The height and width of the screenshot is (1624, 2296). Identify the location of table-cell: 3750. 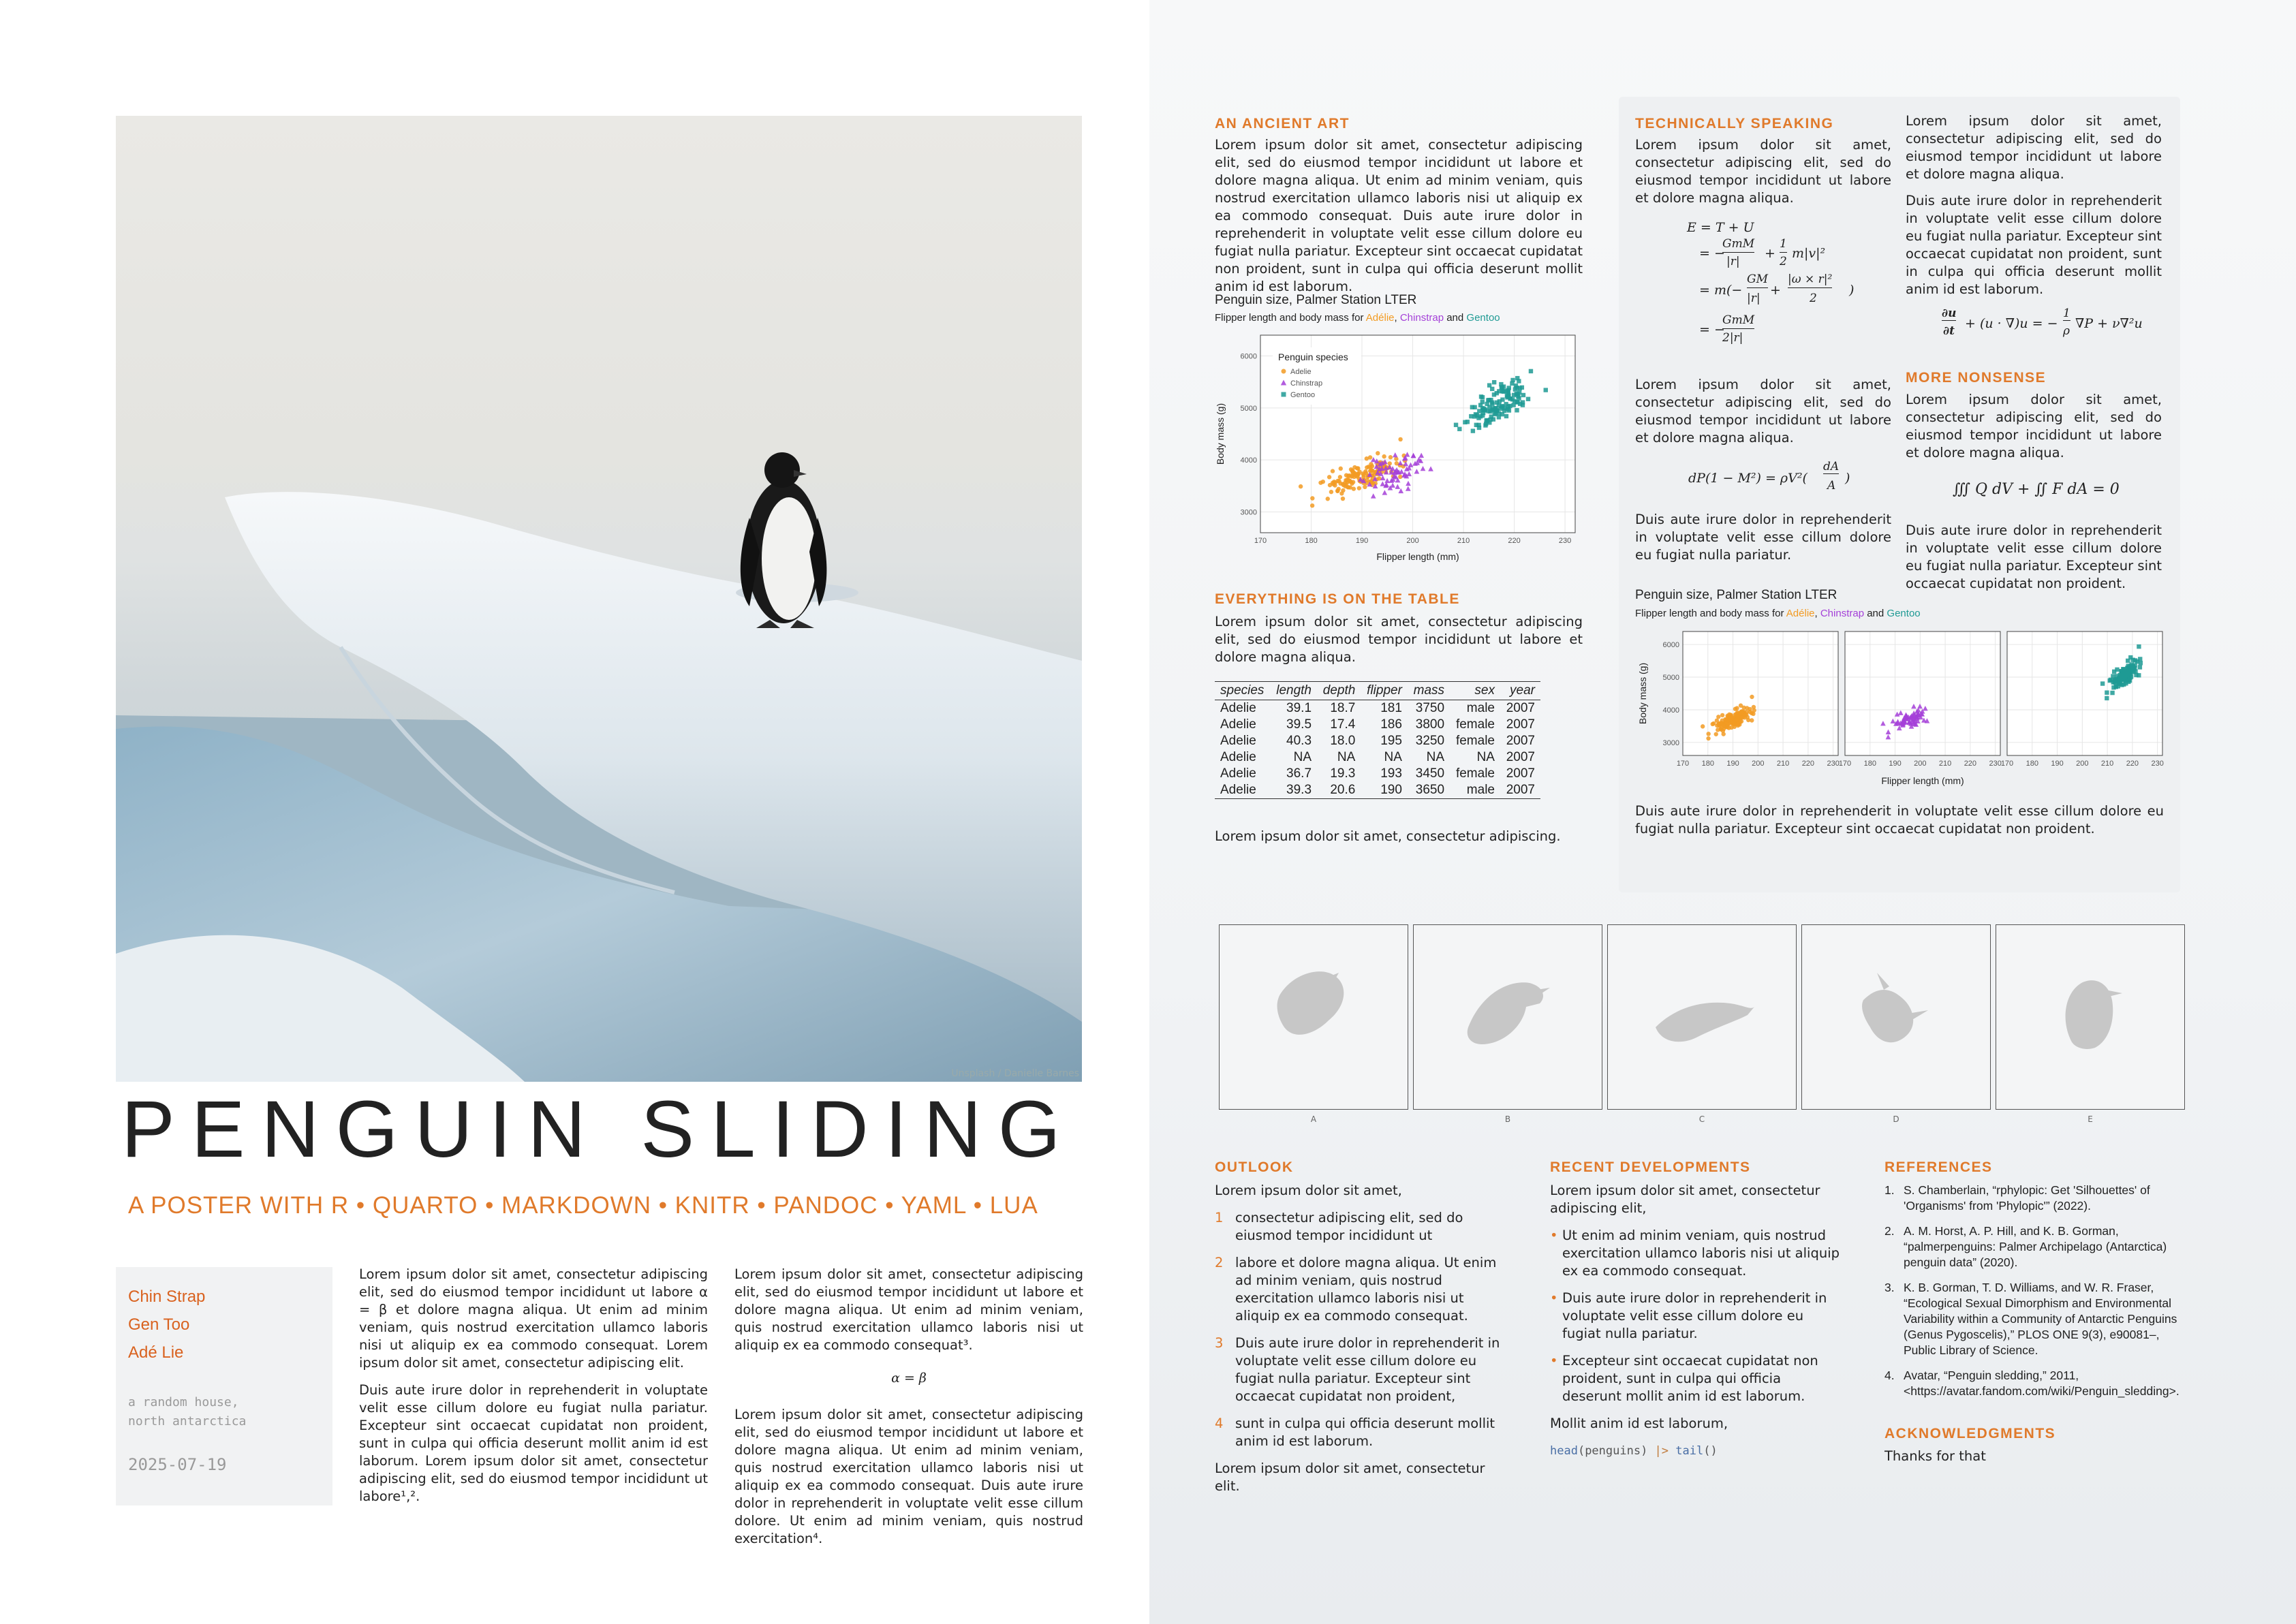
(1430, 708).